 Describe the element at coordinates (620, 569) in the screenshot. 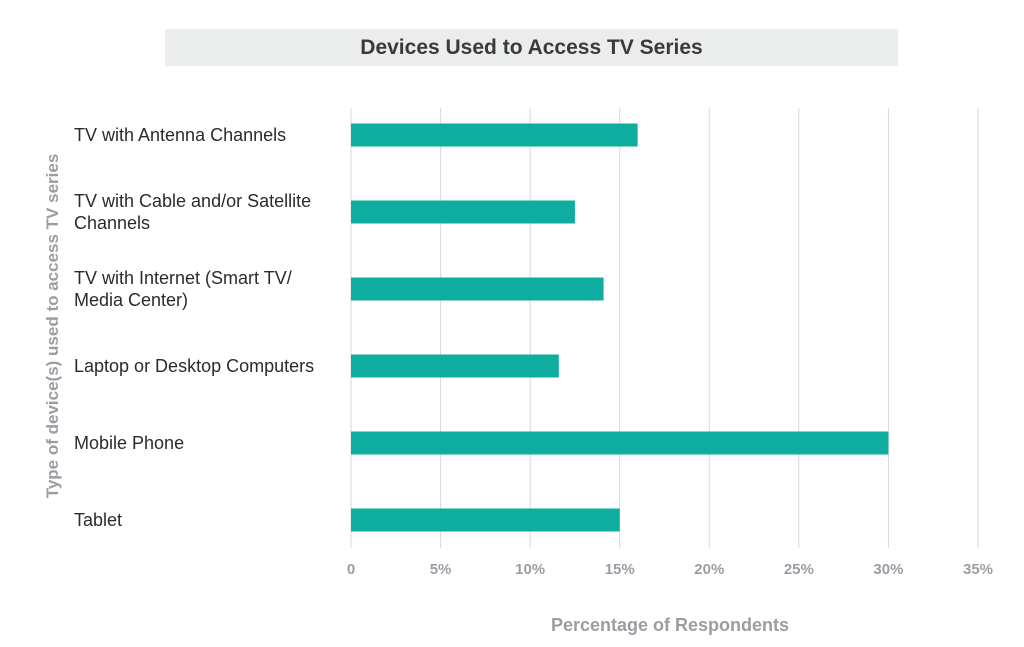

I see `x-tick-label: 15%` at that location.